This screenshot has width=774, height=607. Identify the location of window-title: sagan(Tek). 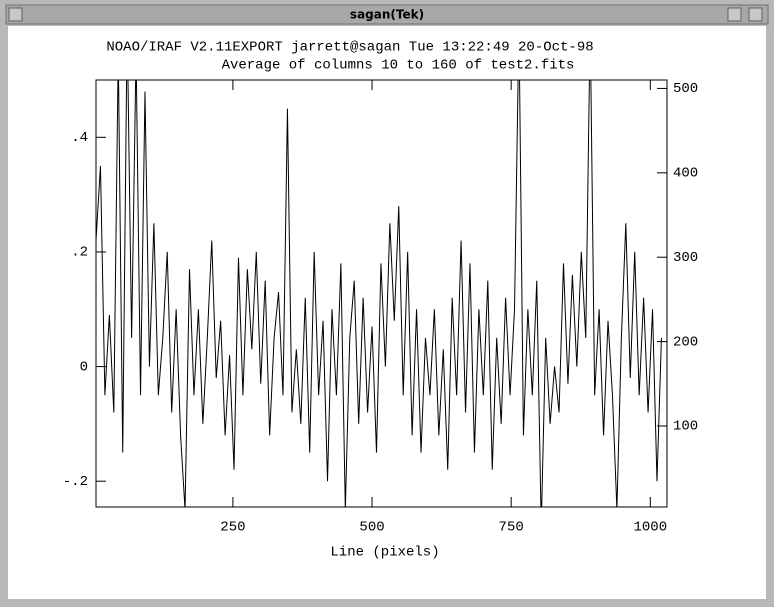
(387, 15).